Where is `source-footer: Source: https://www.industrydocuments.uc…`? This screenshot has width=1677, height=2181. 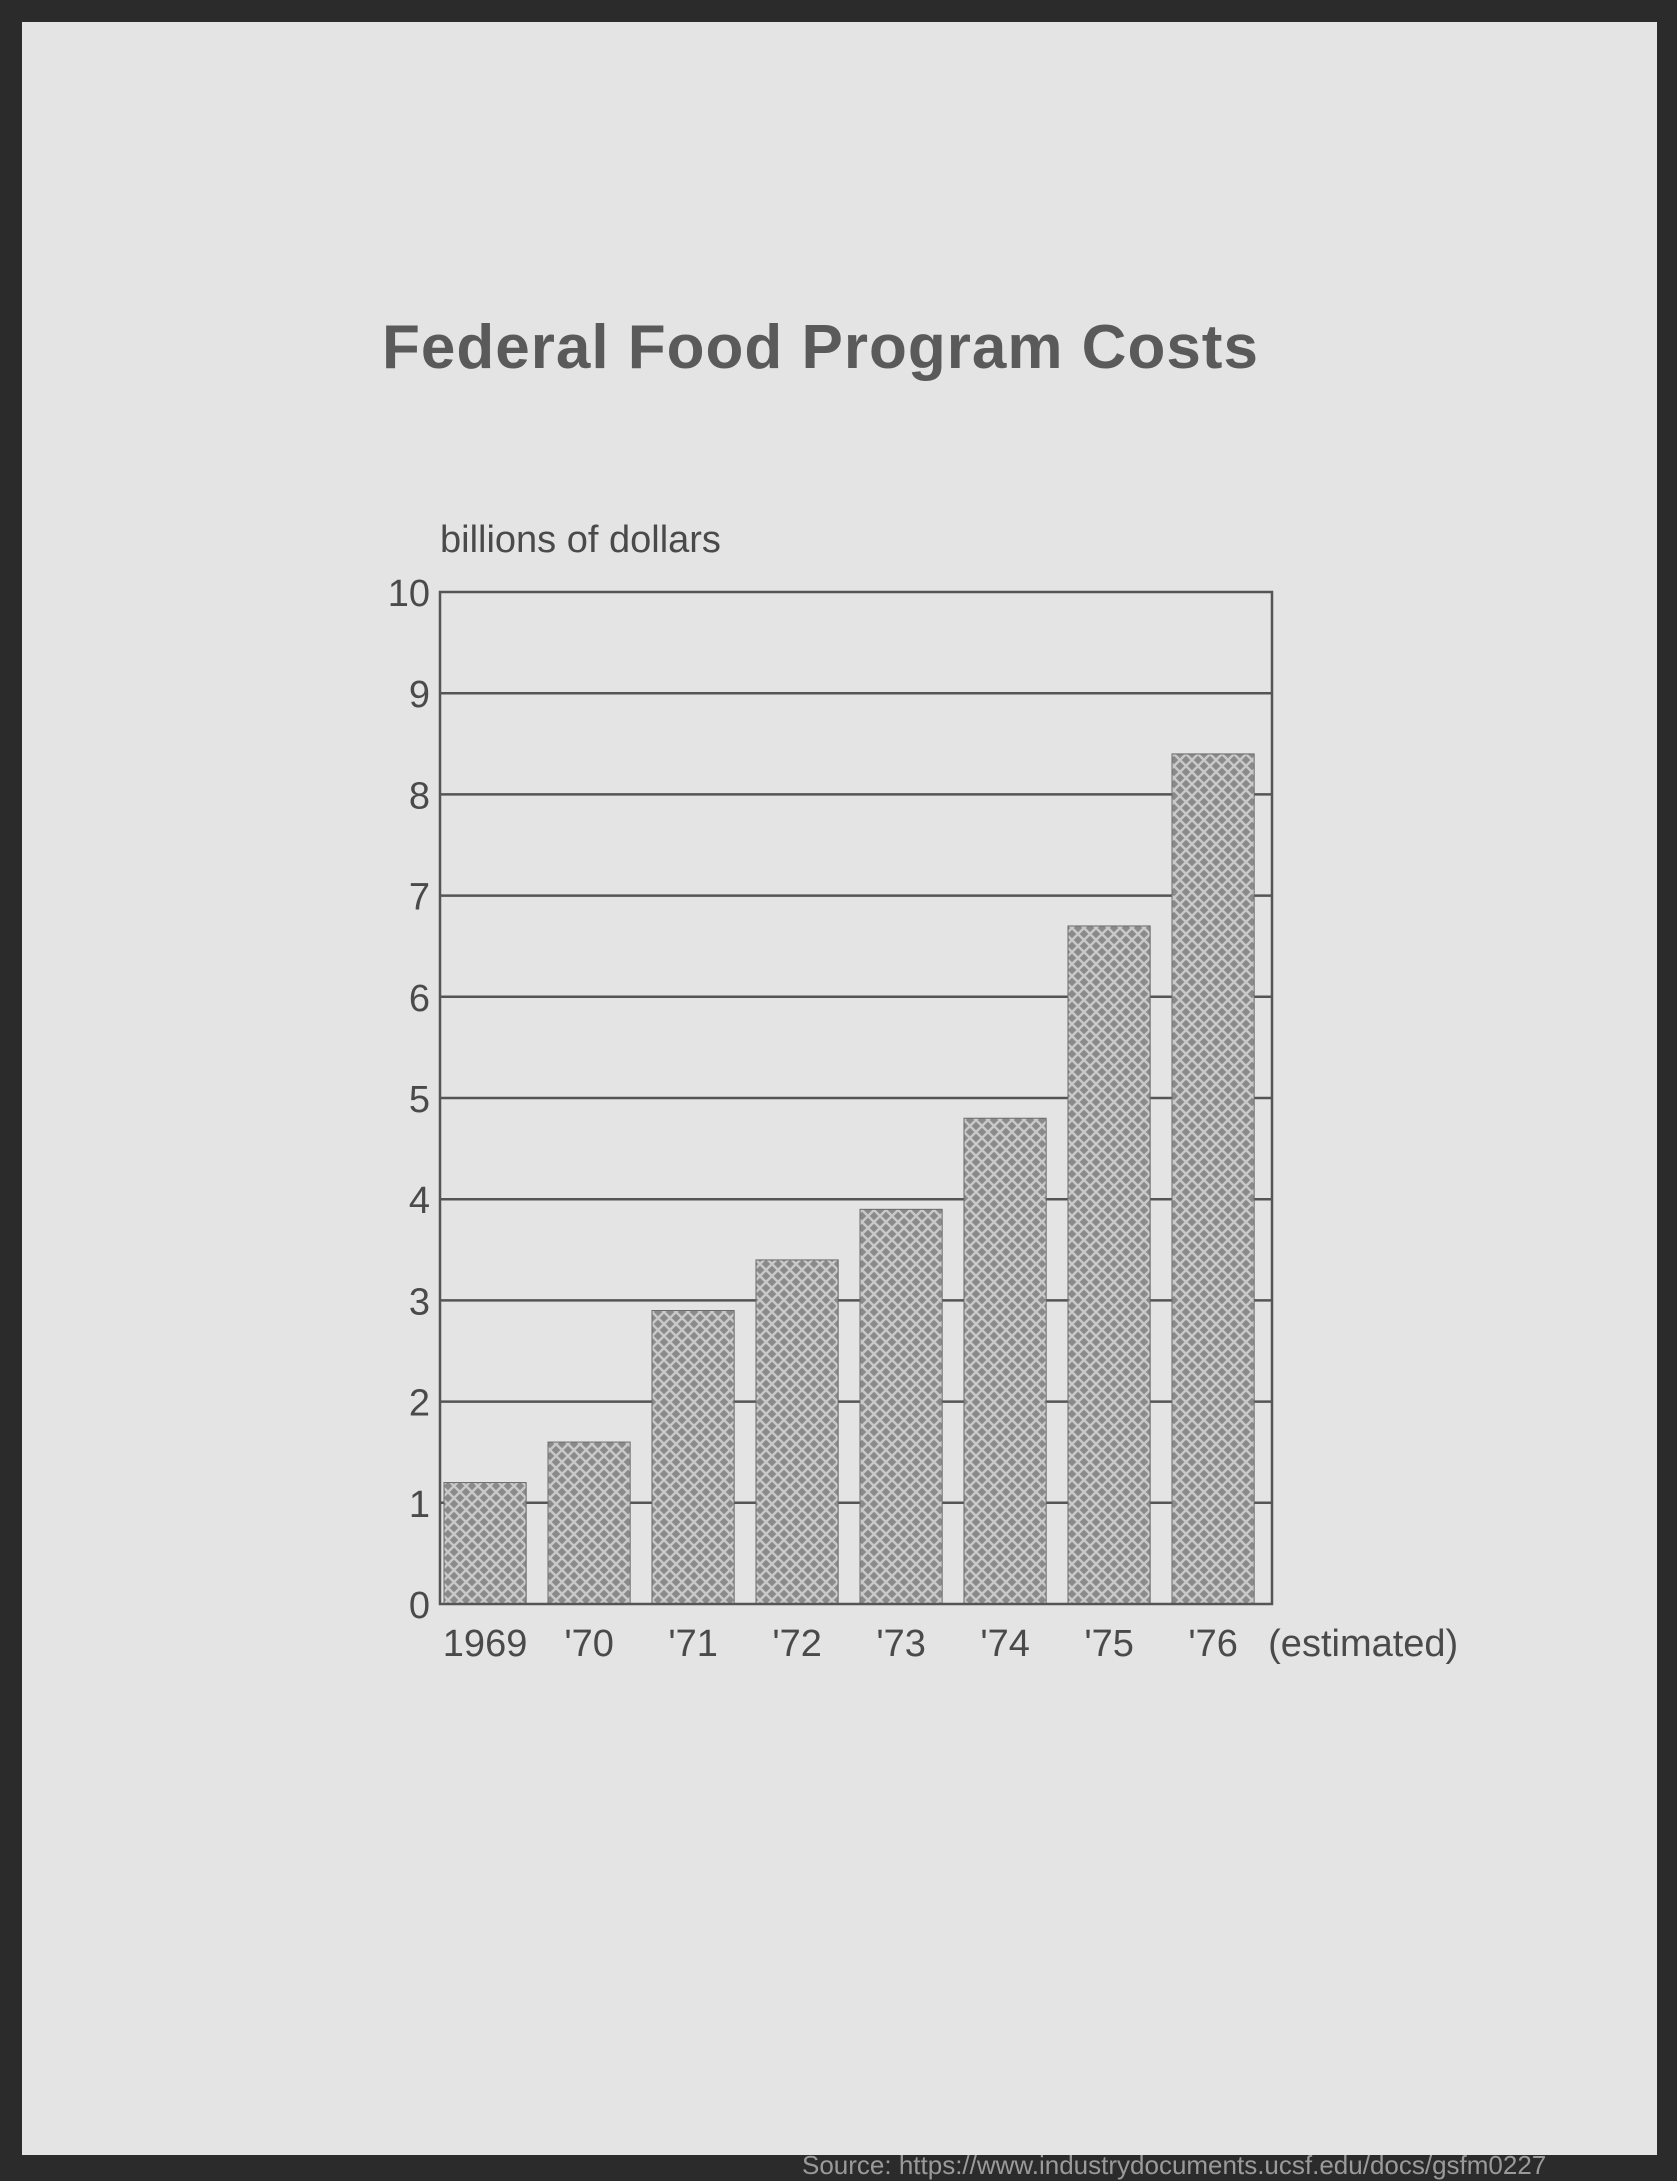 source-footer: Source: https://www.industrydocuments.uc… is located at coordinates (1174, 2165).